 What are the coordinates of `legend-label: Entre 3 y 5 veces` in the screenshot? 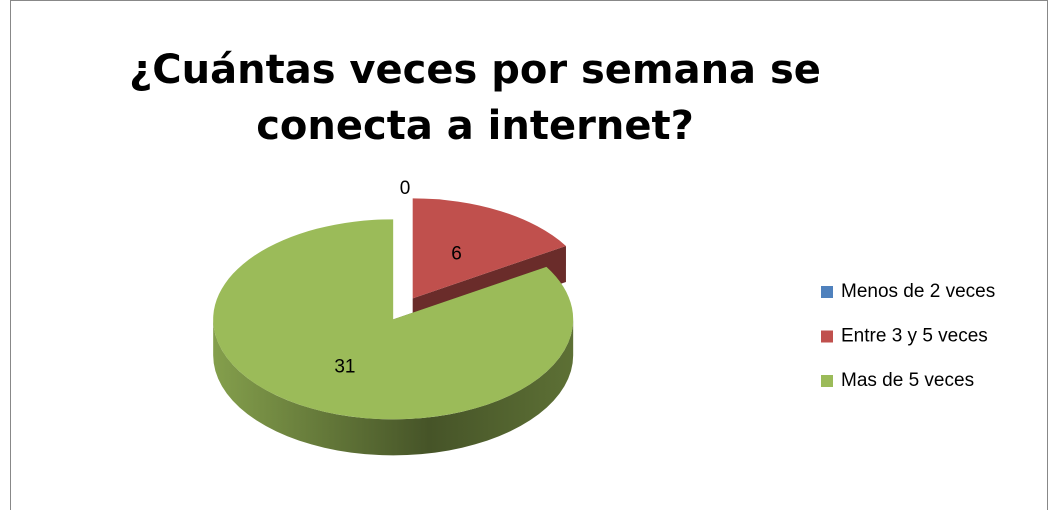 It's located at (914, 336).